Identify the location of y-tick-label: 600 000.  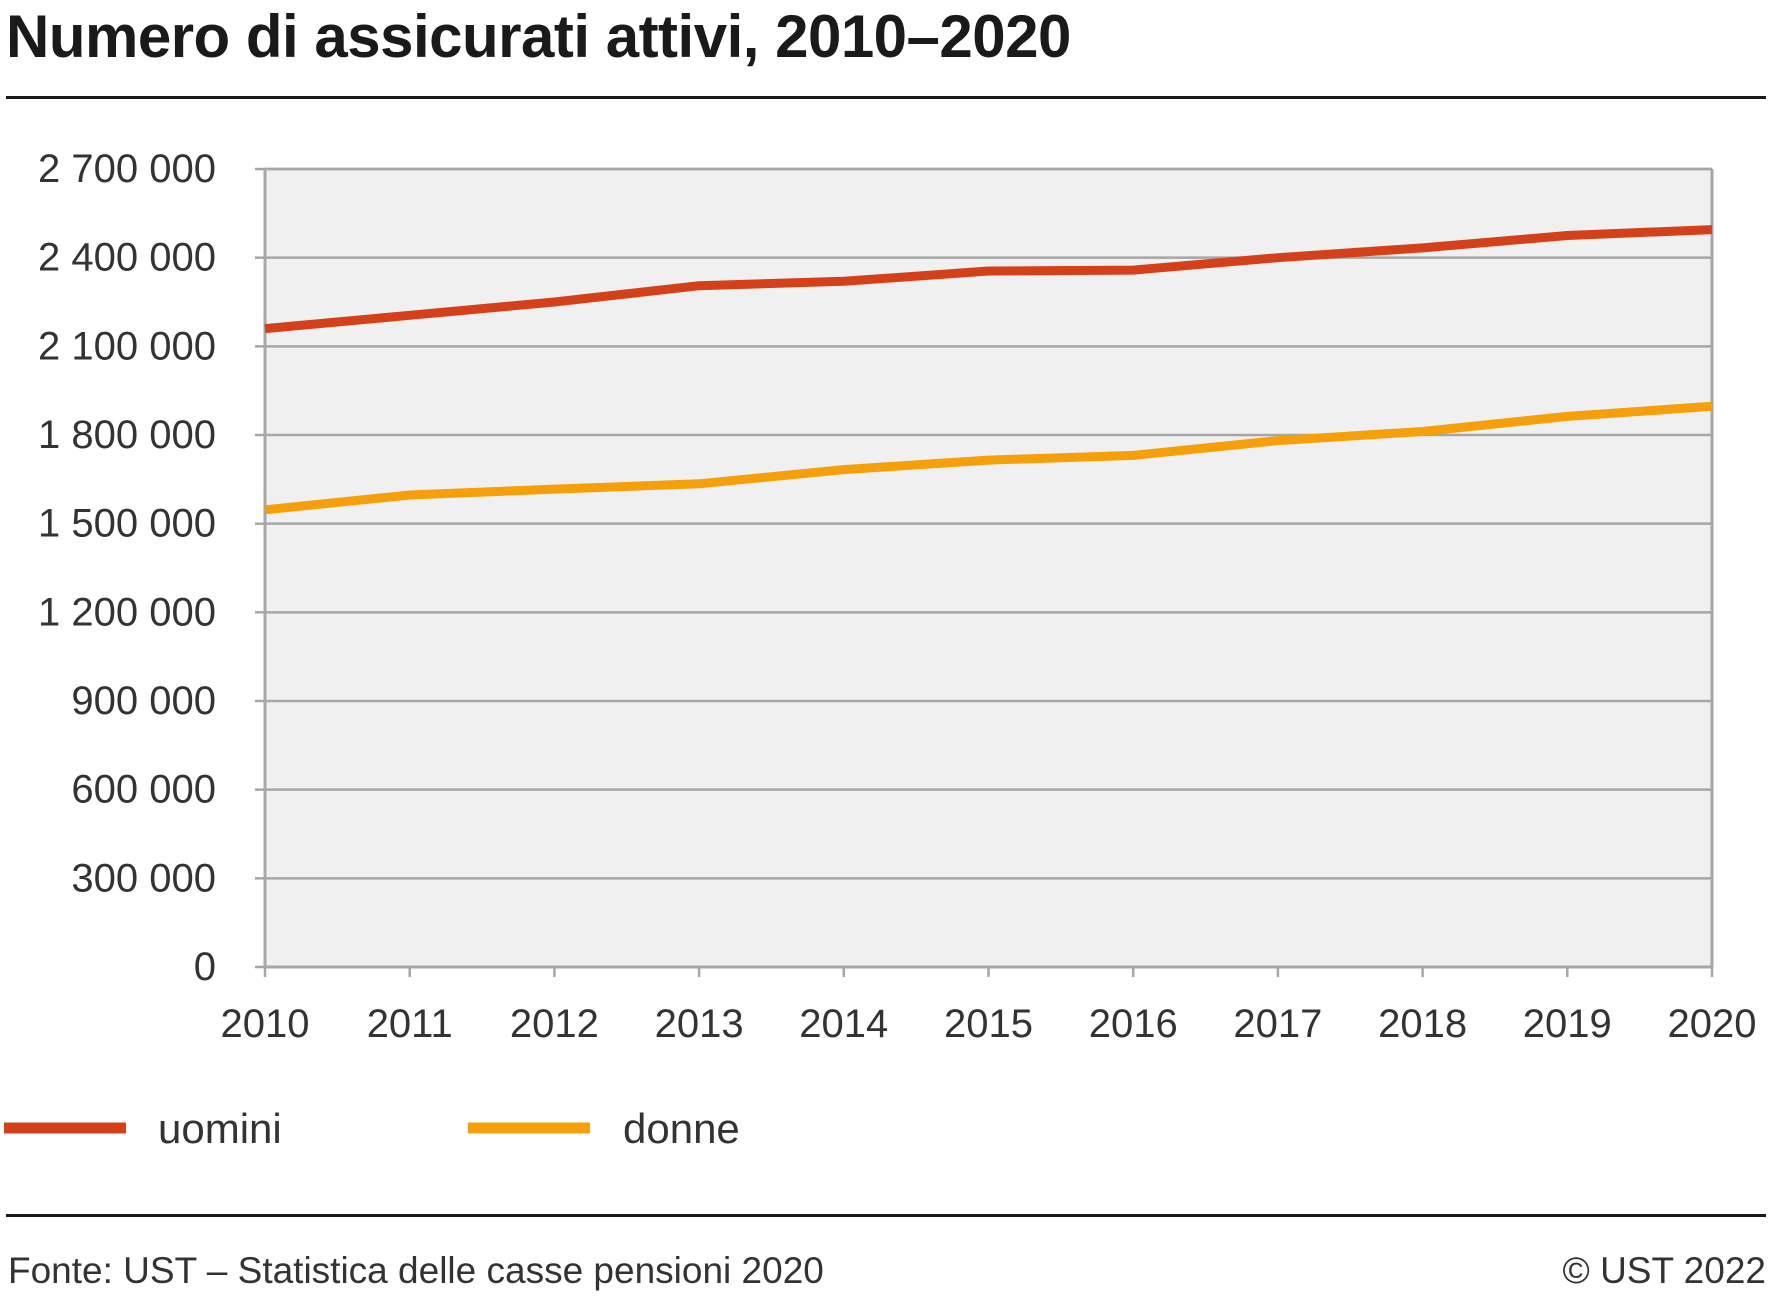
(143, 790).